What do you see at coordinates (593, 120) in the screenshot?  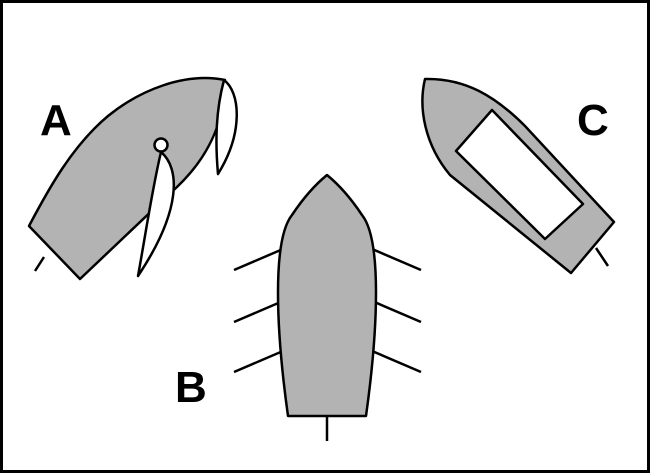 I see `label-c: C` at bounding box center [593, 120].